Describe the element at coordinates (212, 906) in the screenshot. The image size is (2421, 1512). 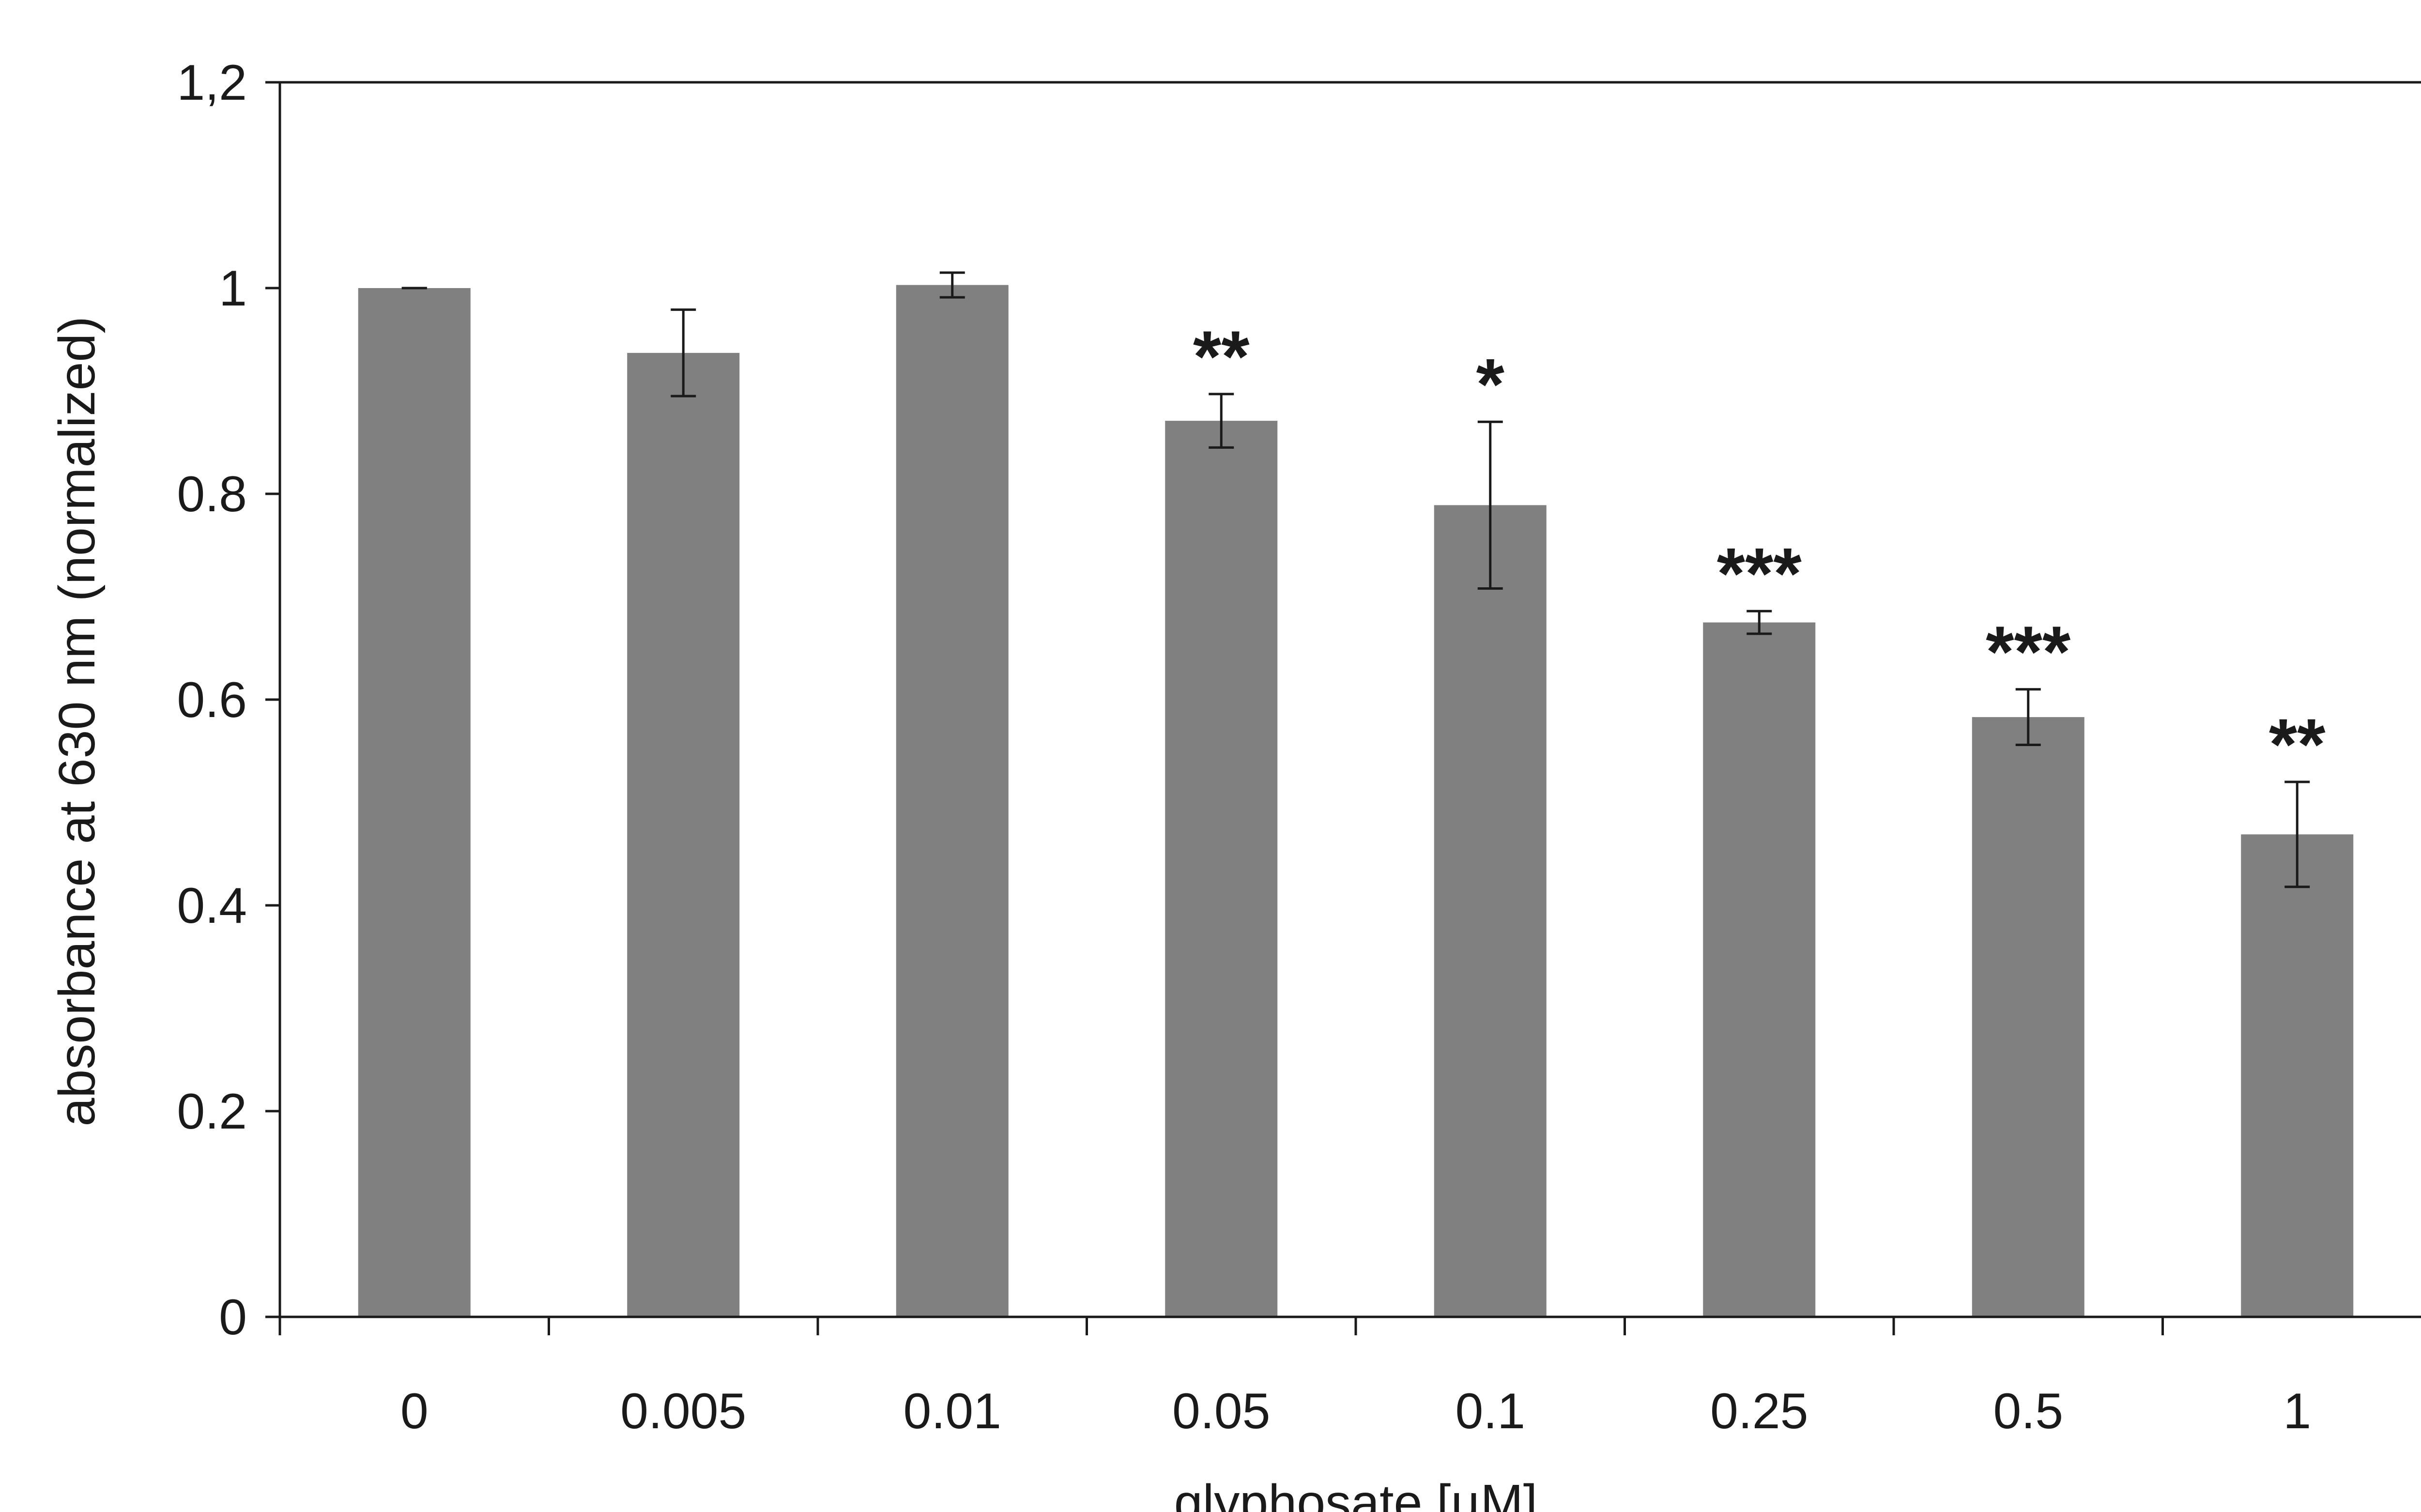
I see `y-tick-label: 0.4` at that location.